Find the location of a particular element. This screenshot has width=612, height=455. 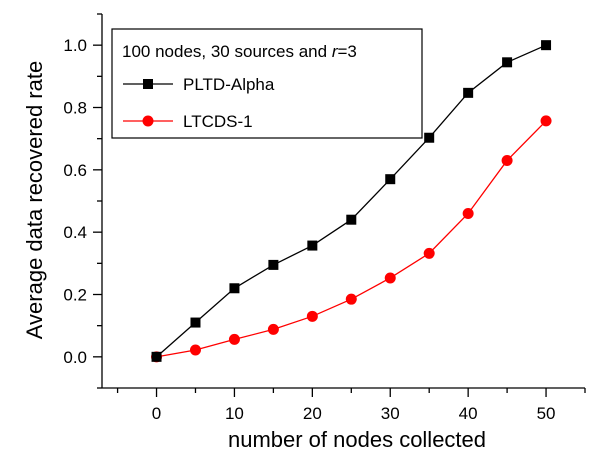

y-tick-label: 0.8 is located at coordinates (75, 108).